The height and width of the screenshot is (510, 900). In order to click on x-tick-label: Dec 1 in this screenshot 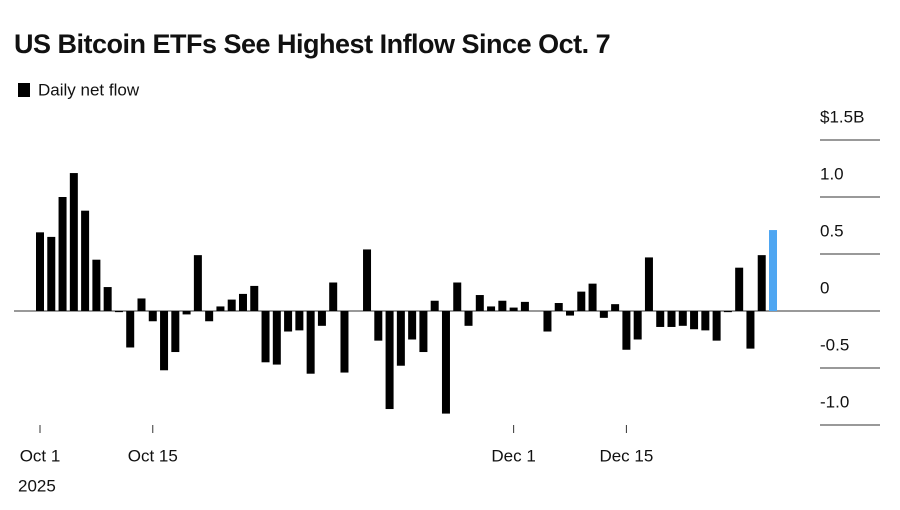, I will do `click(513, 455)`.